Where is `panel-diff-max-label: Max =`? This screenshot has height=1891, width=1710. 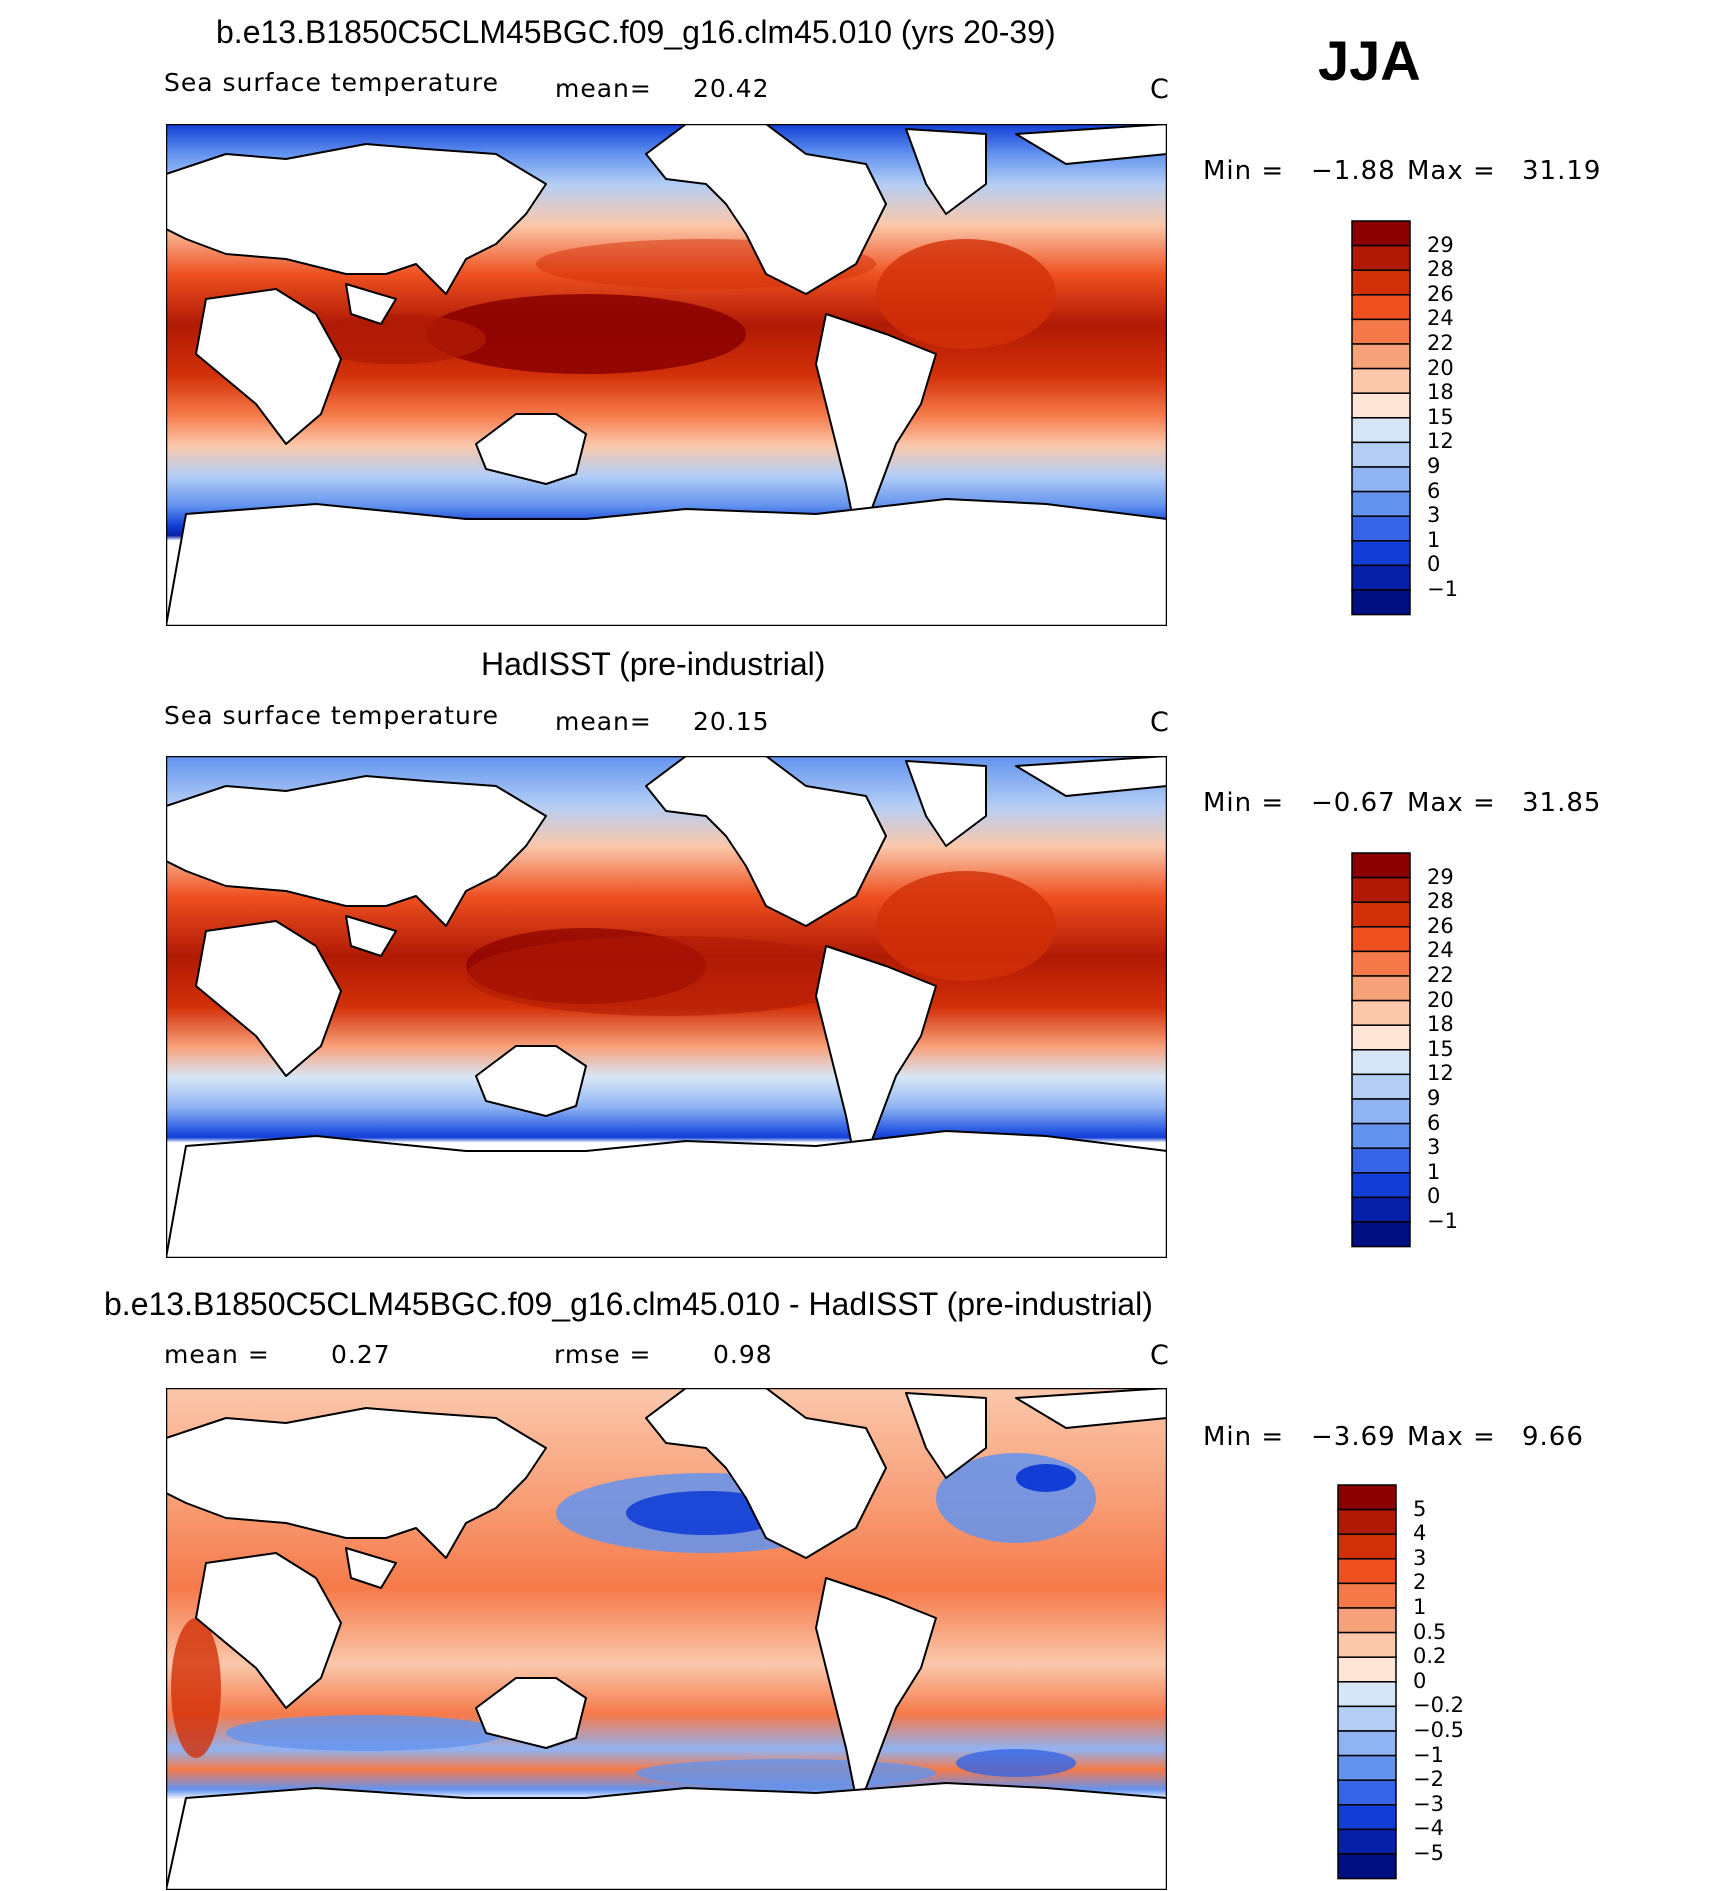
panel-diff-max-label: Max = is located at coordinates (1451, 1437).